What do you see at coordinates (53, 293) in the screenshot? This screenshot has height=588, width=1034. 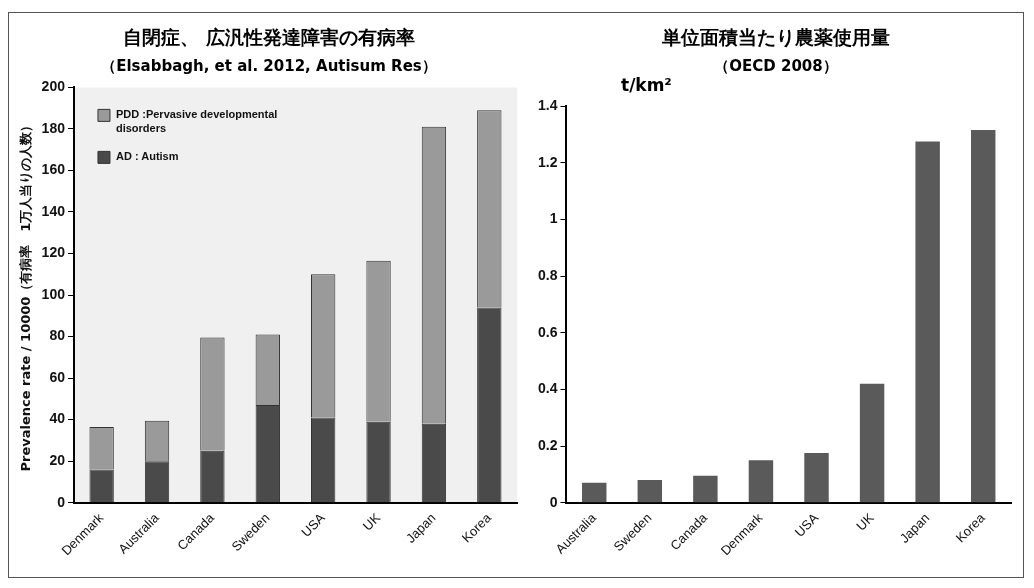 I see `y-tick-label: 100` at bounding box center [53, 293].